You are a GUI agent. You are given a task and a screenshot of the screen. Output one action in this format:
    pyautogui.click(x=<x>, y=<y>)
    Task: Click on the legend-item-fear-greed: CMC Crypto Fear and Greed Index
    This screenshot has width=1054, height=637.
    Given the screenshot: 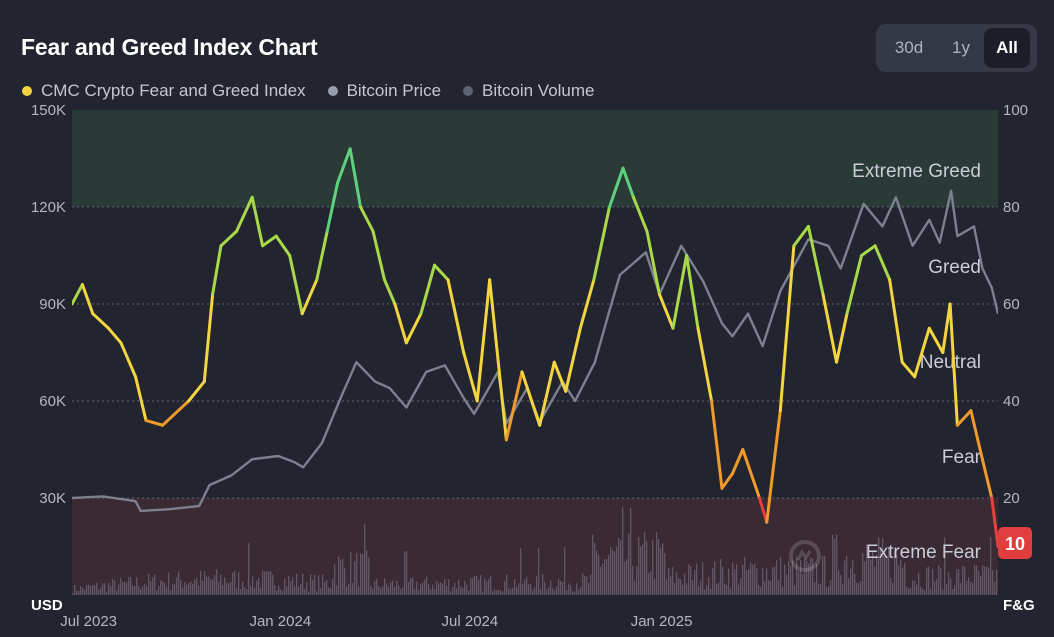 What is the action you would take?
    pyautogui.click(x=164, y=91)
    